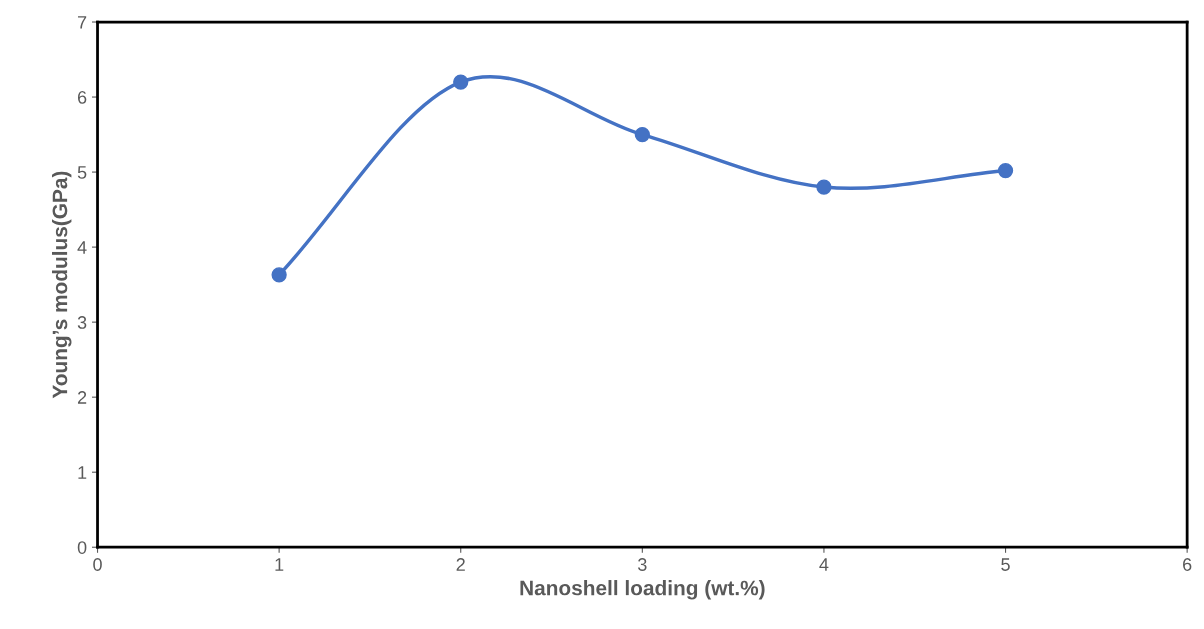 This screenshot has height=629, width=1204. Describe the element at coordinates (642, 590) in the screenshot. I see `x-axis-title: Nanoshell loading (wt.%)` at that location.